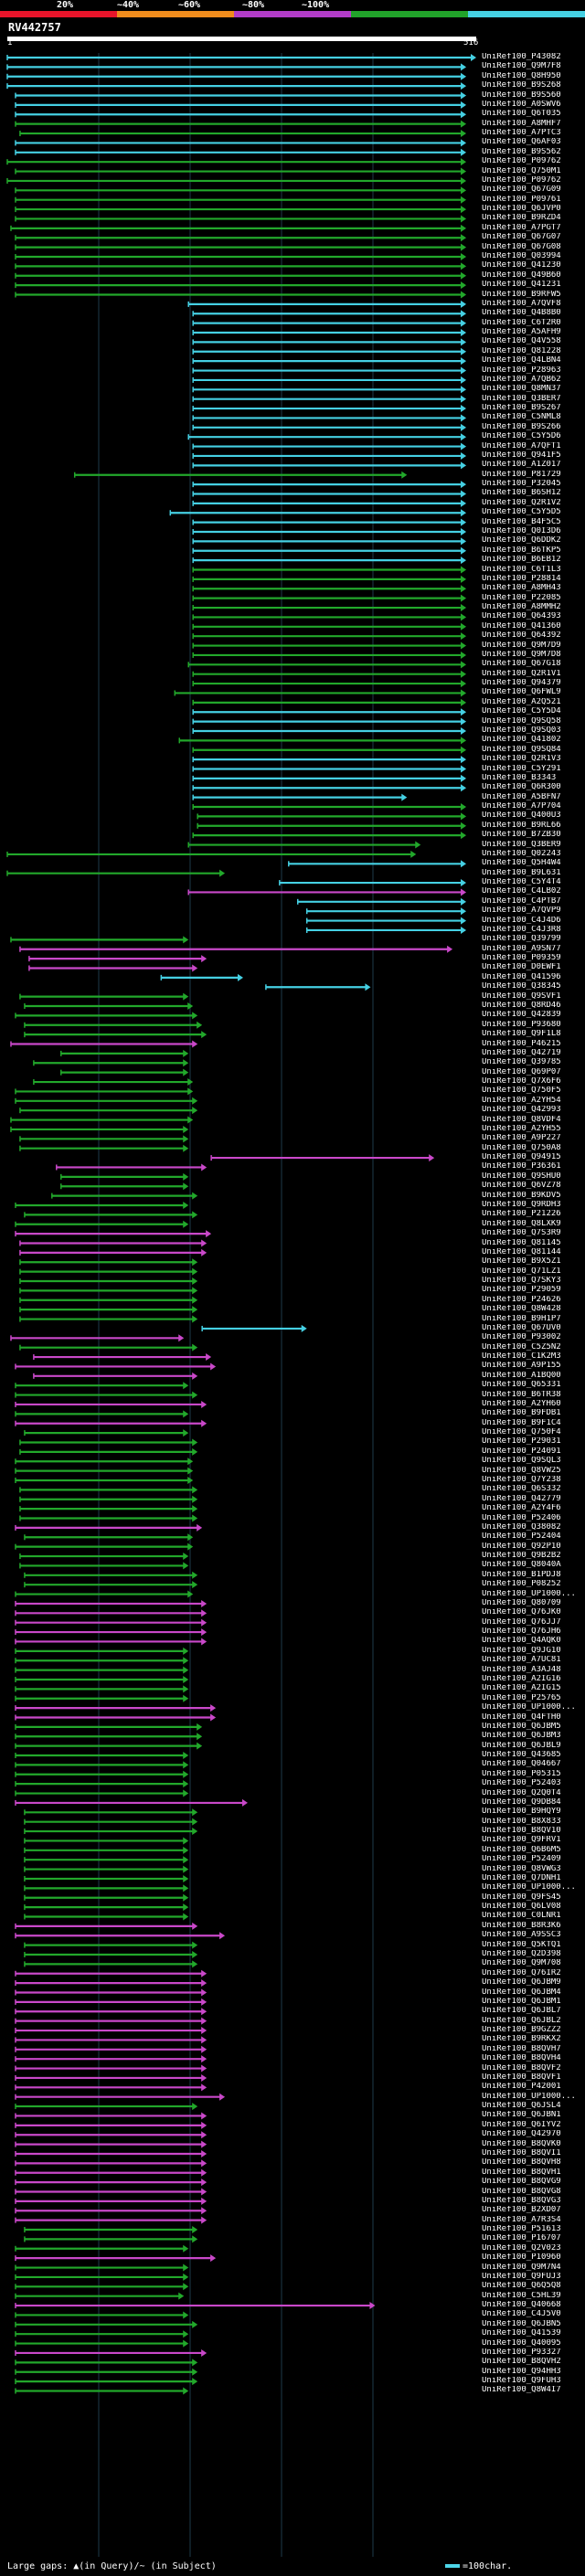 The width and height of the screenshot is (585, 2576). I want to click on hit-label: UniRef100_Q67G07, so click(521, 237).